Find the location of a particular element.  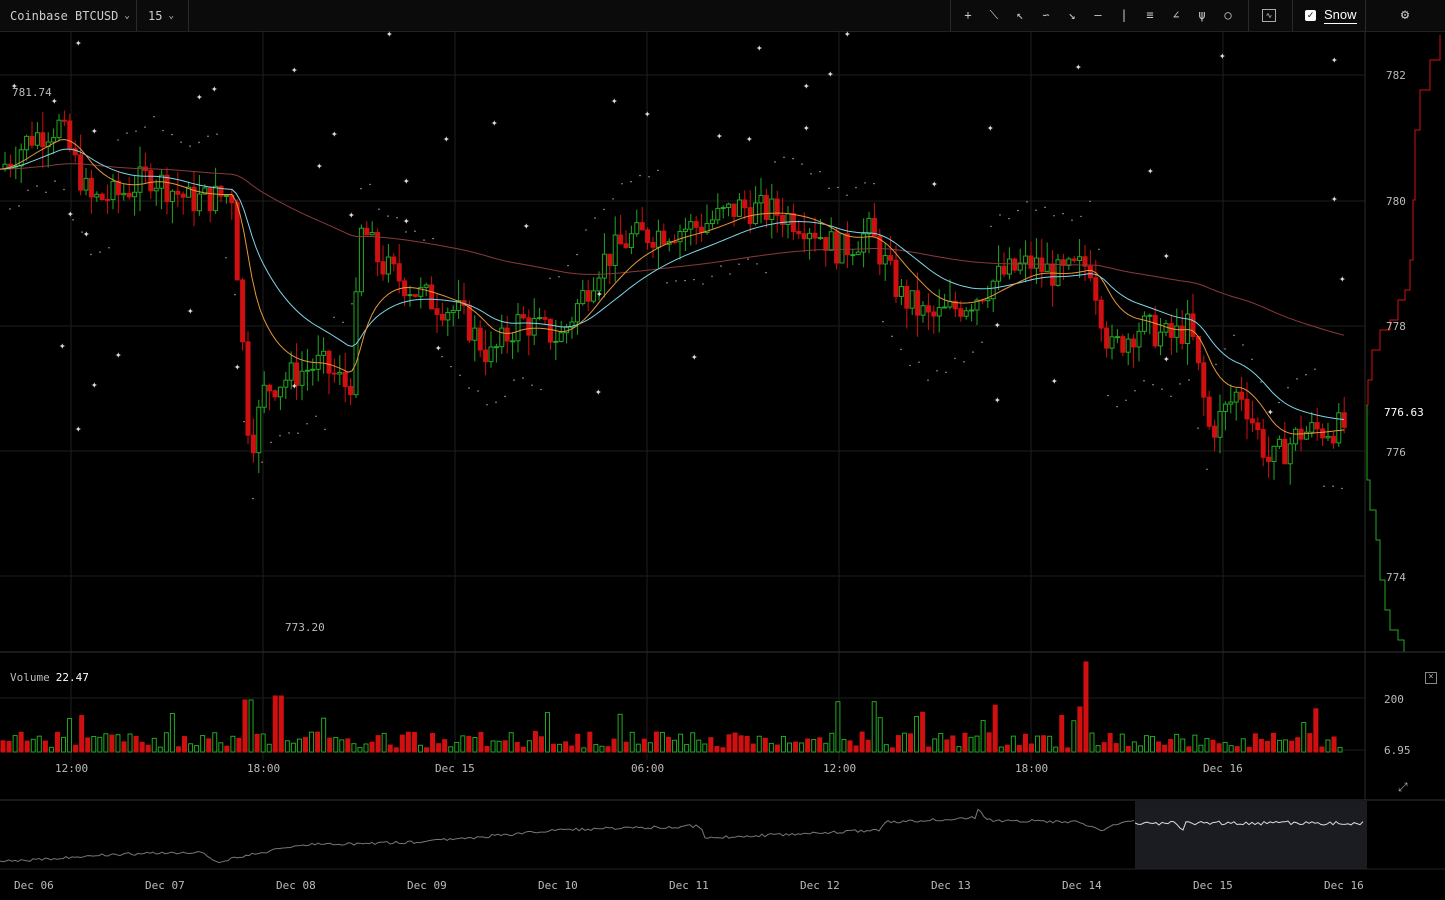

navigator-date-label: Dec 07 is located at coordinates (165, 885).